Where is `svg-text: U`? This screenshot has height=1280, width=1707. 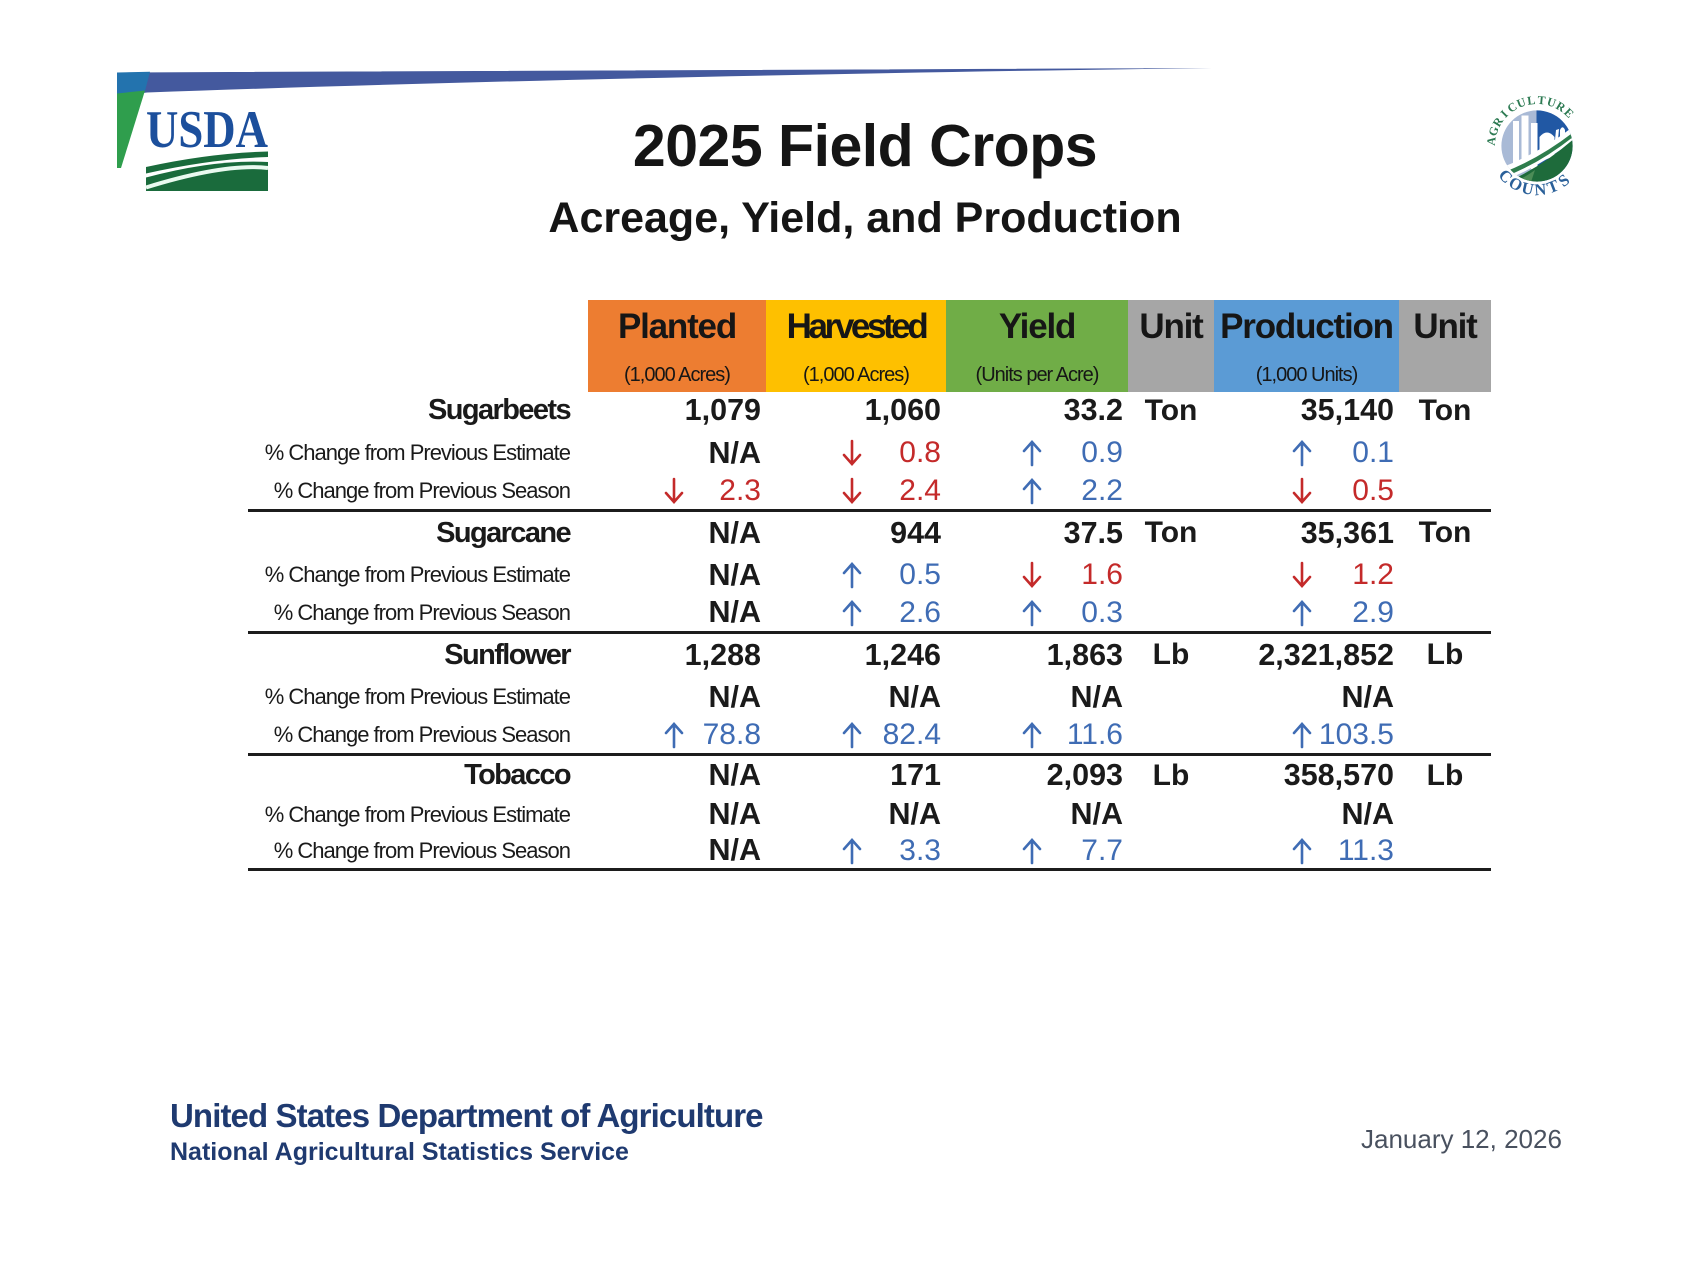 svg-text: U is located at coordinates (1528, 188).